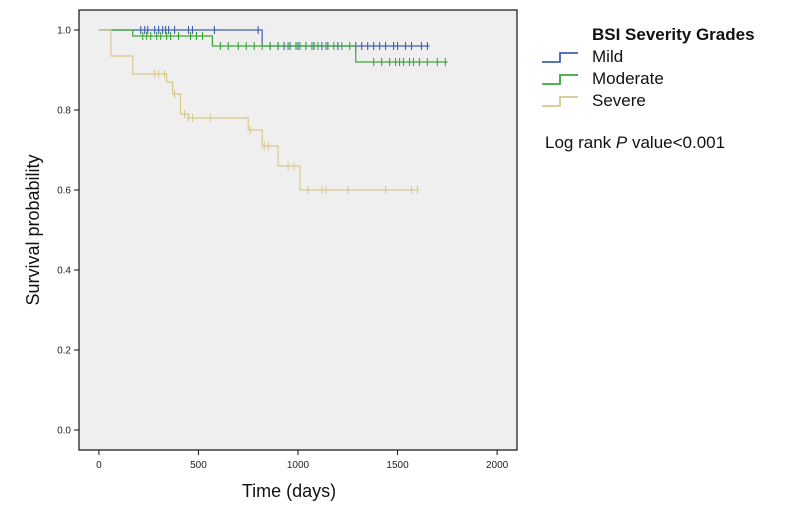  I want to click on y-axis-title: Survival probability, so click(33, 229).